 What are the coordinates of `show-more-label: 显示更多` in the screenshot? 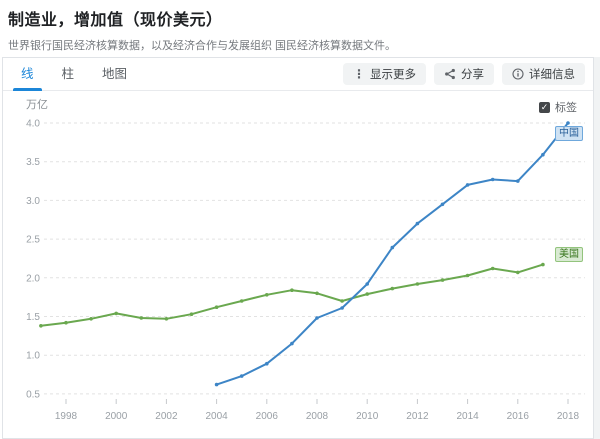 It's located at (393, 75).